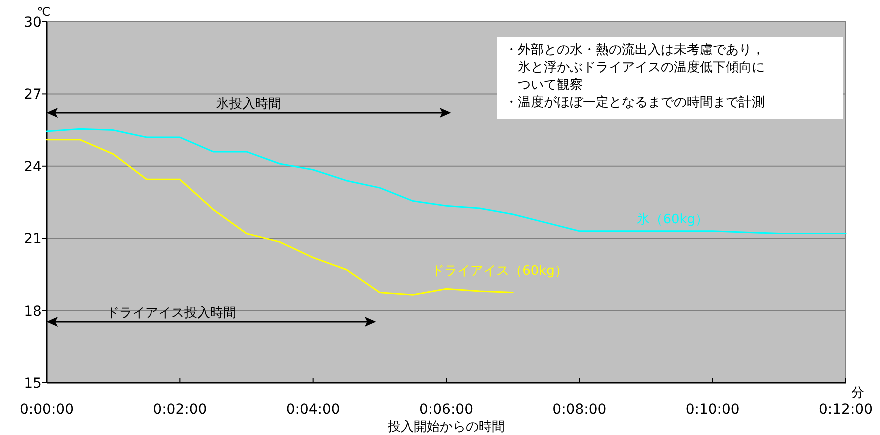 The width and height of the screenshot is (880, 435). What do you see at coordinates (313, 410) in the screenshot?
I see `x-tick-label: 0:04:00` at bounding box center [313, 410].